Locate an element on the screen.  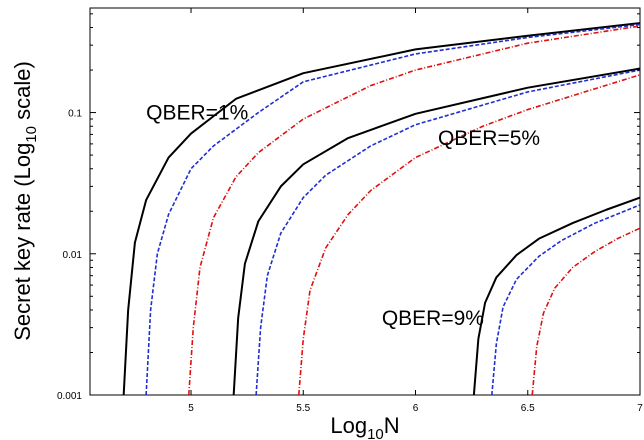
y-tick-label: 0.01 is located at coordinates (73, 255).